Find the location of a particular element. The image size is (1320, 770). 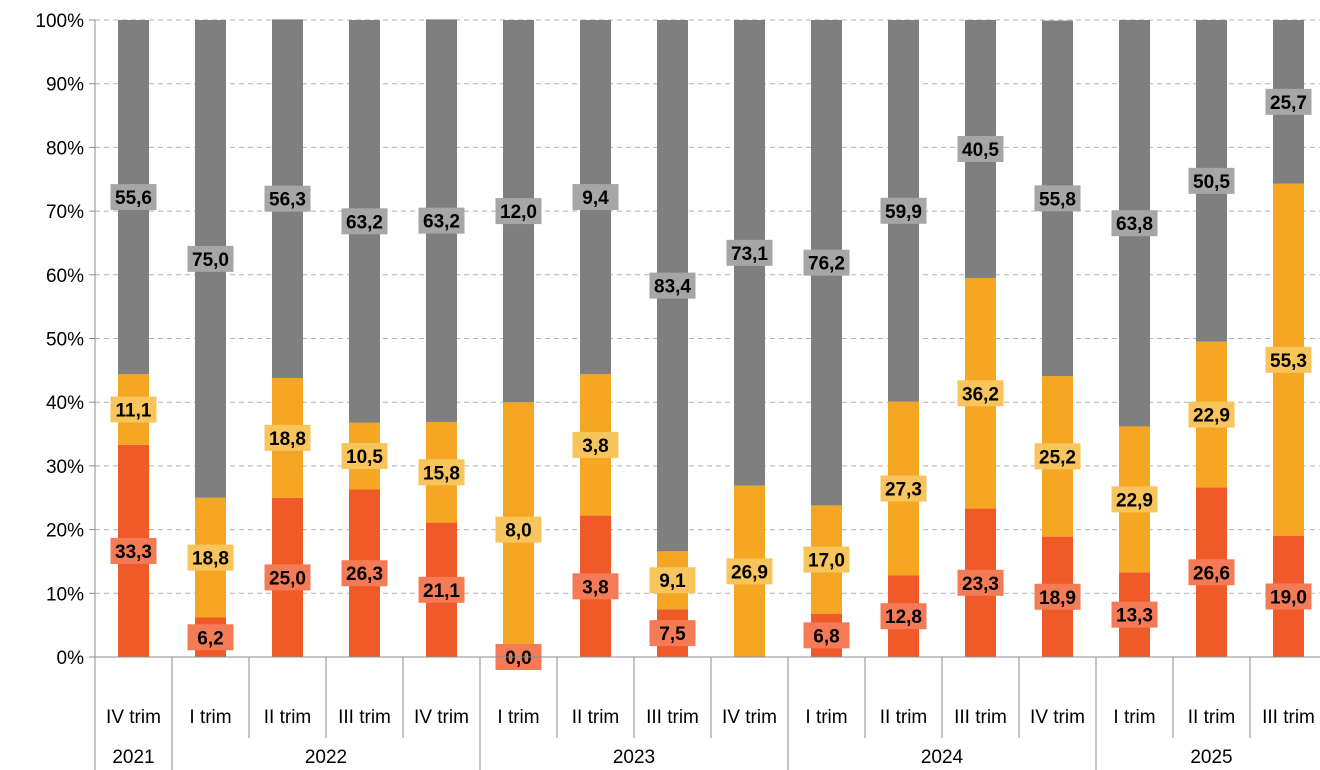

data-label: 19,0 is located at coordinates (1288, 597).